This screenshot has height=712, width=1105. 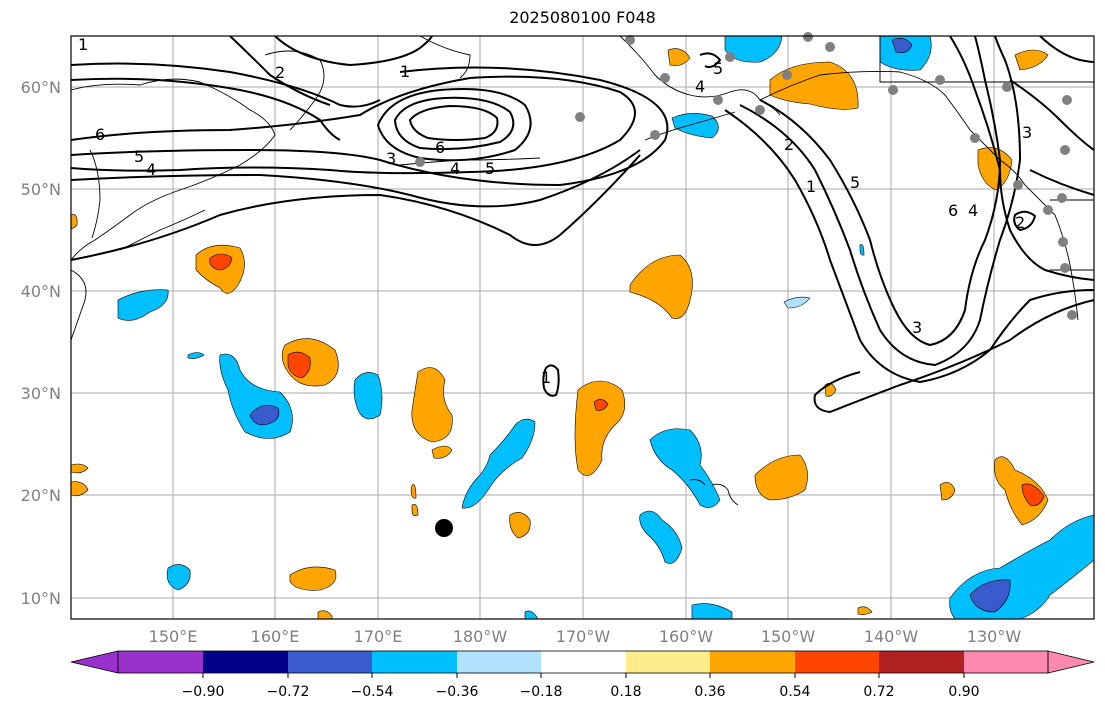 What do you see at coordinates (954, 356) in the screenshot?
I see `contour-trough-outer` at bounding box center [954, 356].